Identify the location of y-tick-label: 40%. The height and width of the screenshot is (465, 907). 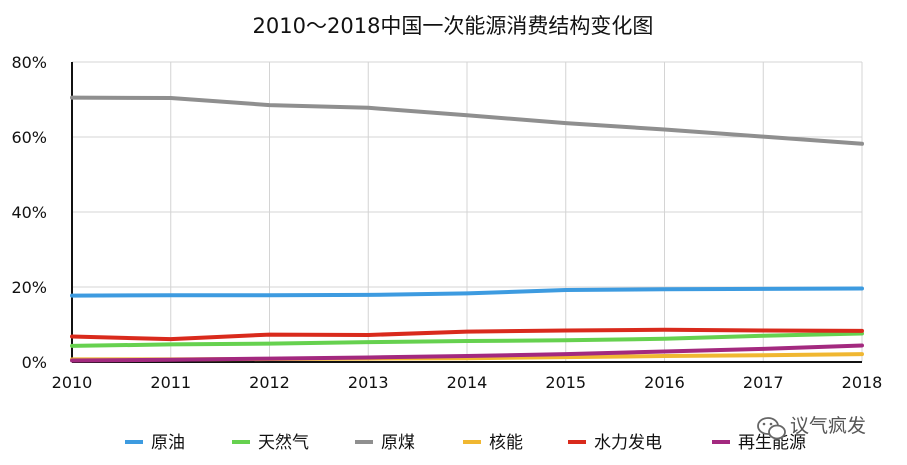
(29, 212).